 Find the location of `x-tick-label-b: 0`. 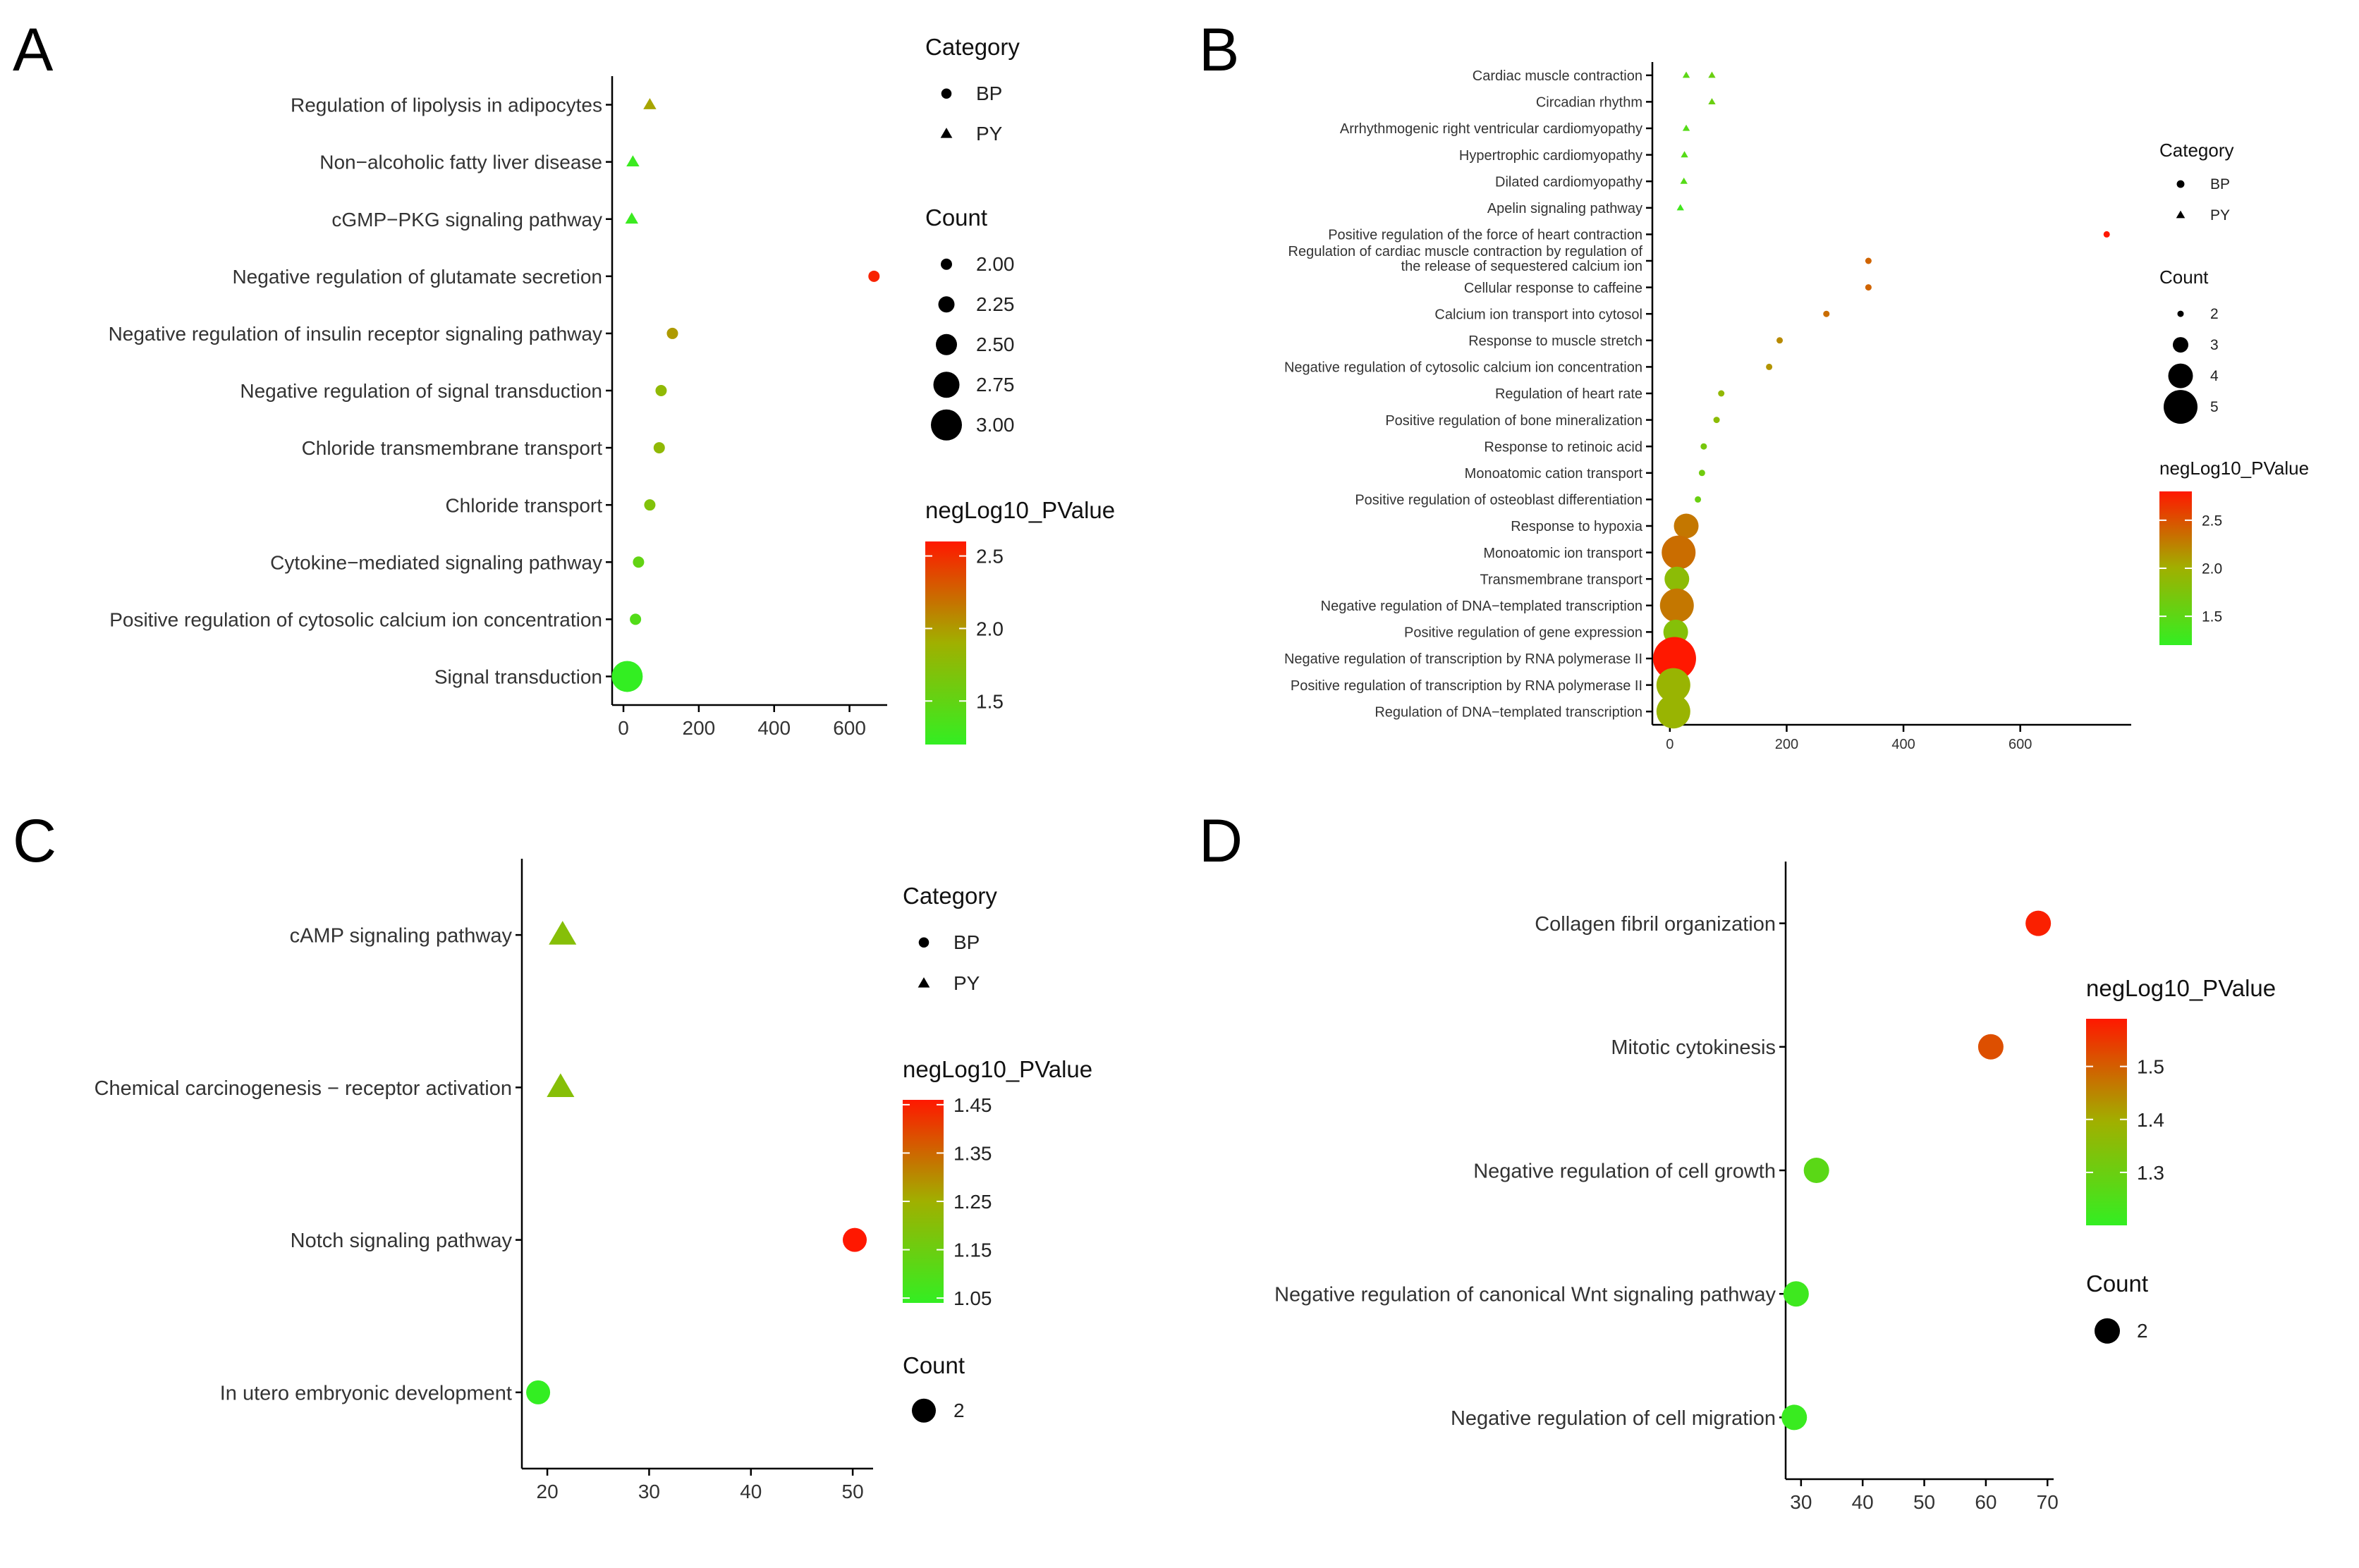

x-tick-label-b: 0 is located at coordinates (1670, 744).